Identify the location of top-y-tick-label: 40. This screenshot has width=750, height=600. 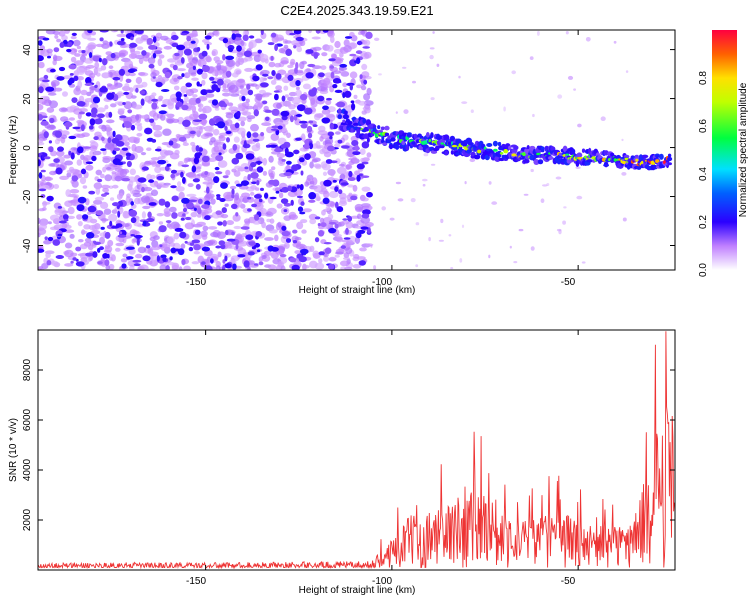
(27, 50).